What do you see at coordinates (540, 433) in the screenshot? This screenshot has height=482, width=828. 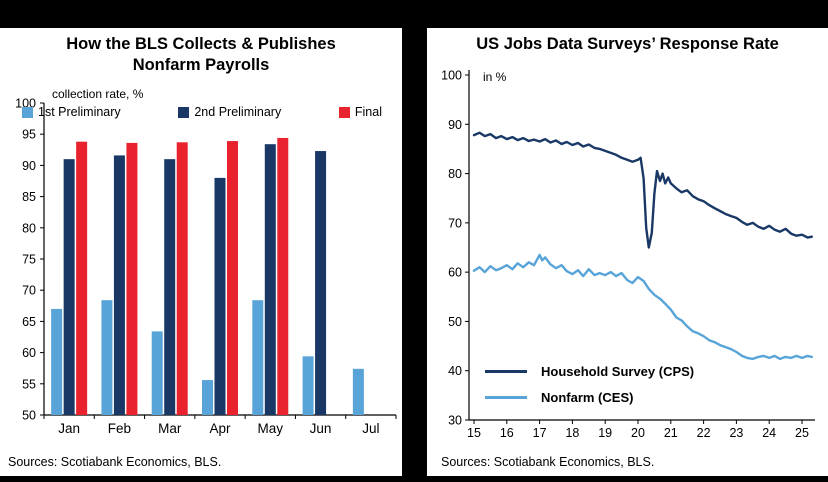 I see `svg-text: 17` at bounding box center [540, 433].